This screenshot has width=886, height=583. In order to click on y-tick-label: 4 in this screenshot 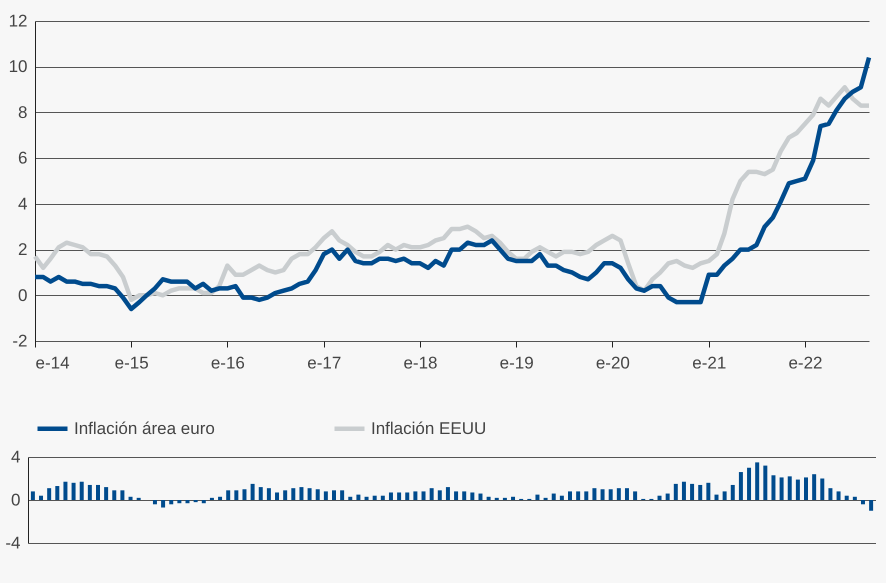, I will do `click(23, 204)`.